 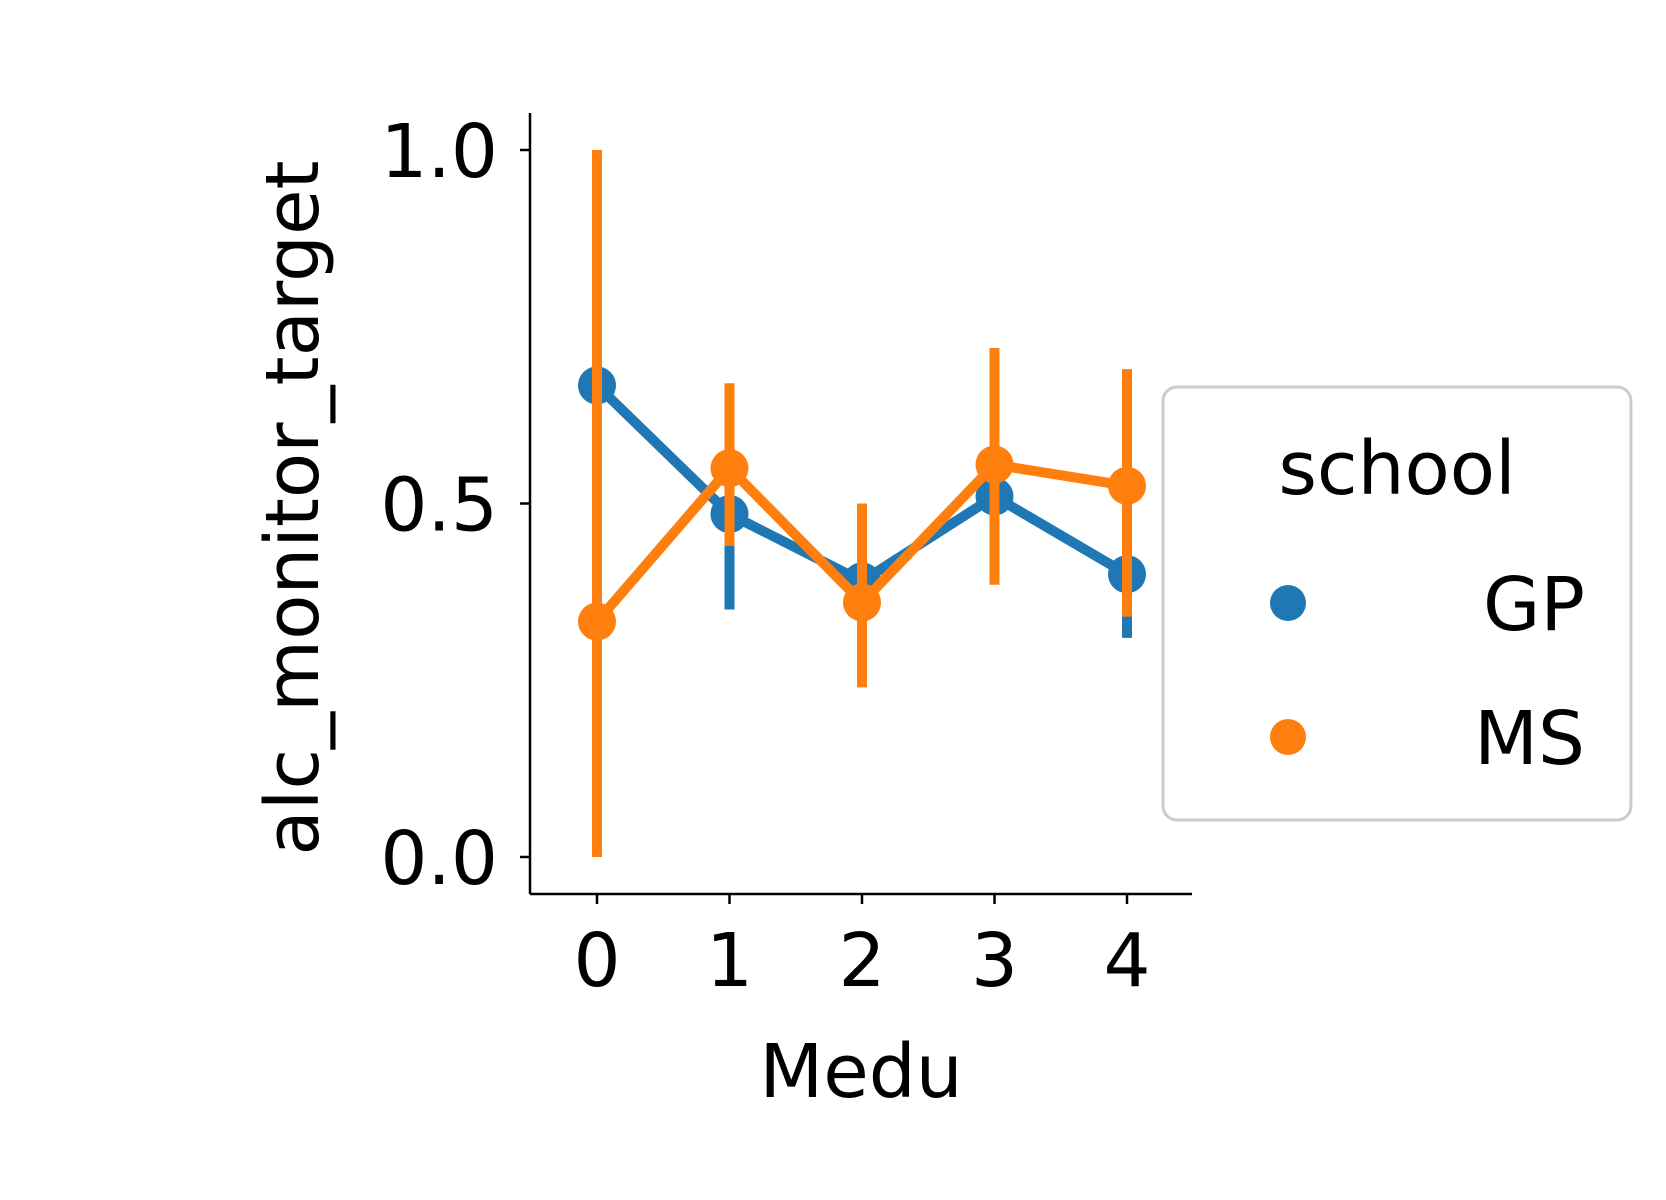 I want to click on x-tick-label: 3, so click(x=994, y=961).